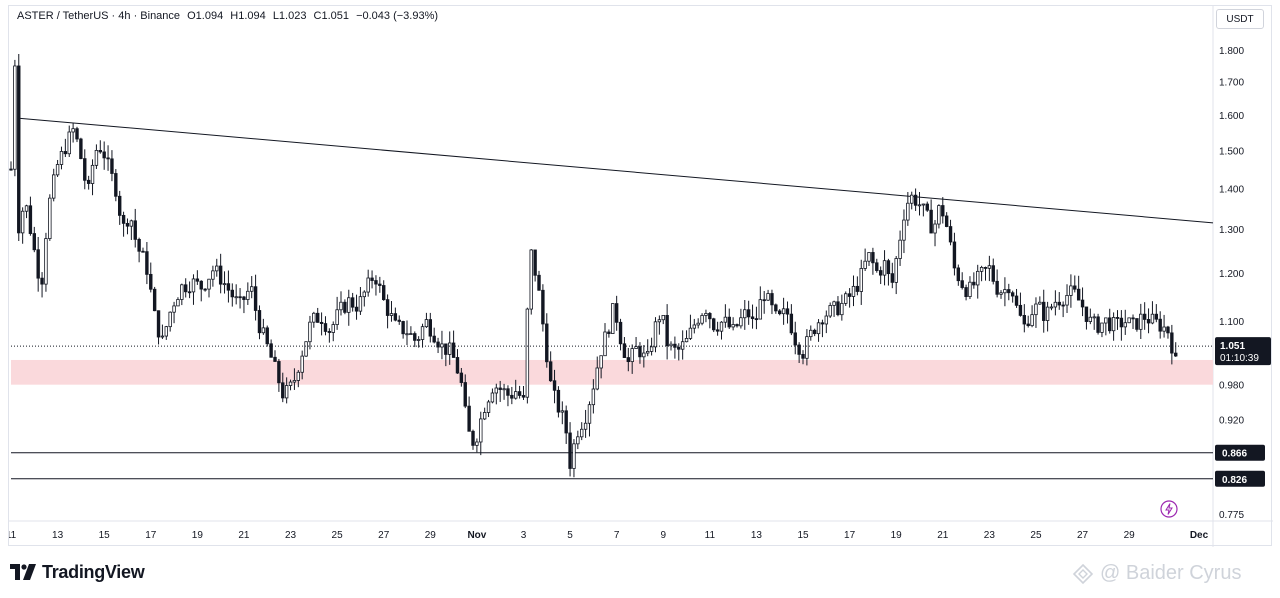 This screenshot has height=598, width=1280. Describe the element at coordinates (1231, 420) in the screenshot. I see `price-tick-label: 0.920` at that location.